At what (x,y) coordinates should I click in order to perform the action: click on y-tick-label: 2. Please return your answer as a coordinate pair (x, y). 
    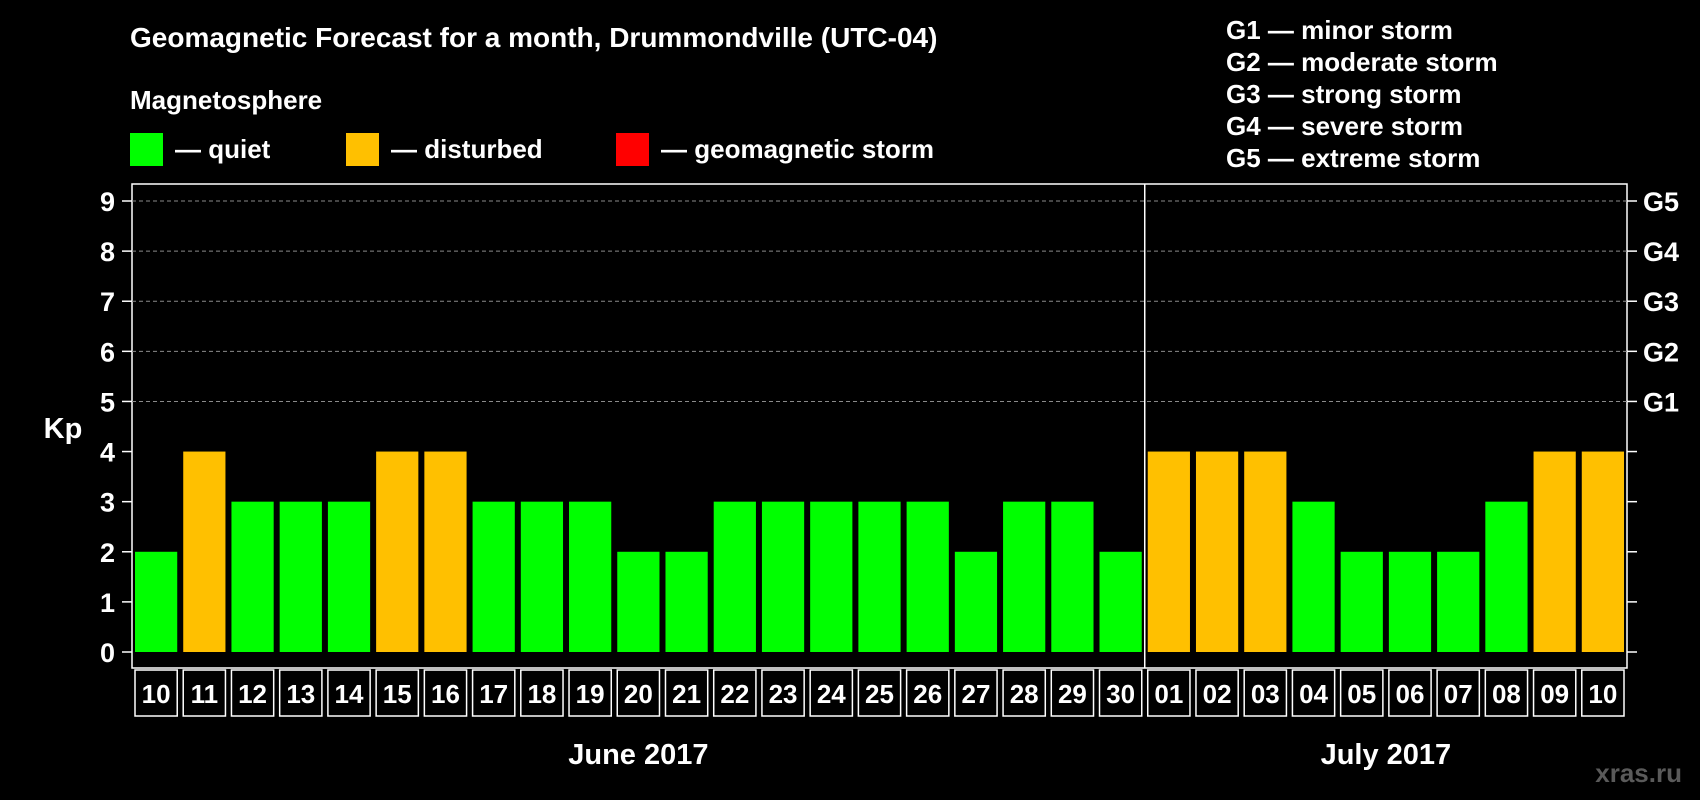
    Looking at the image, I should click on (107, 553).